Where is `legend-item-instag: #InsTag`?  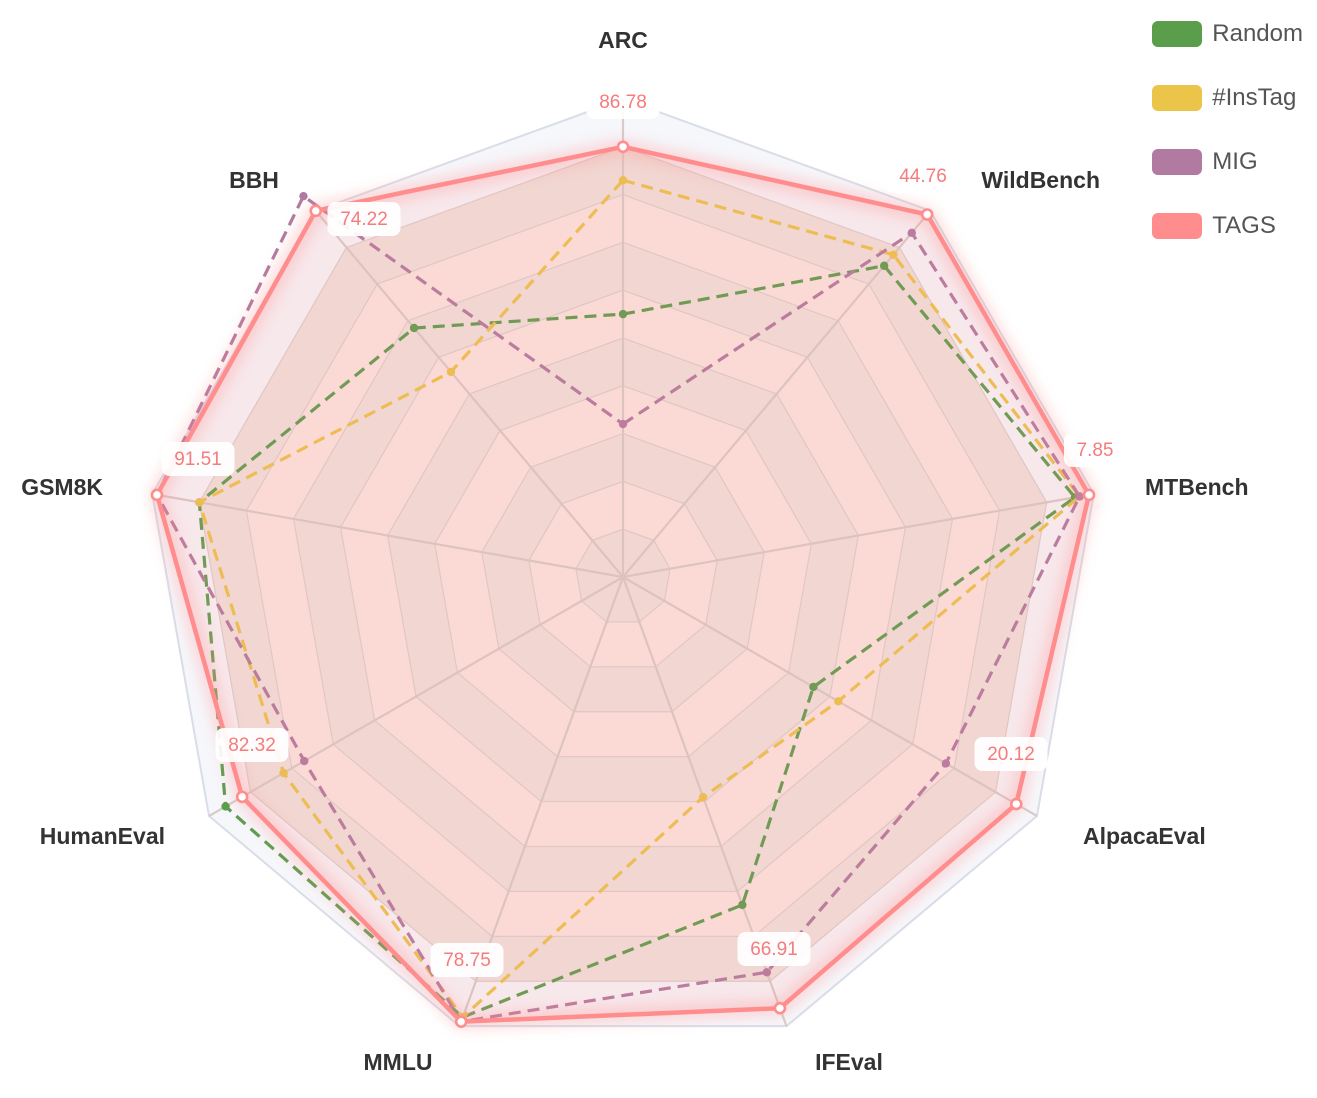 legend-item-instag: #InsTag is located at coordinates (1227, 98).